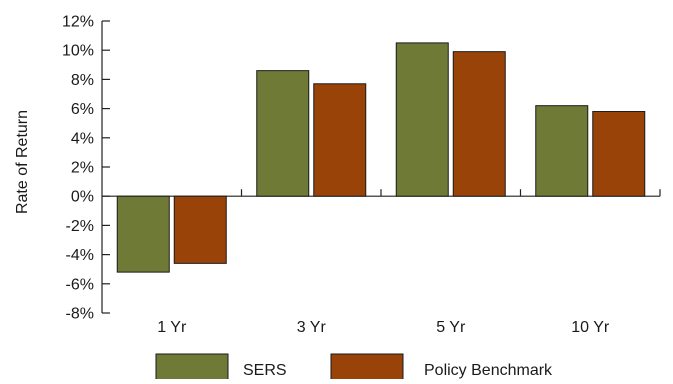  I want to click on x-tick-label: 5 Yr, so click(451, 327).